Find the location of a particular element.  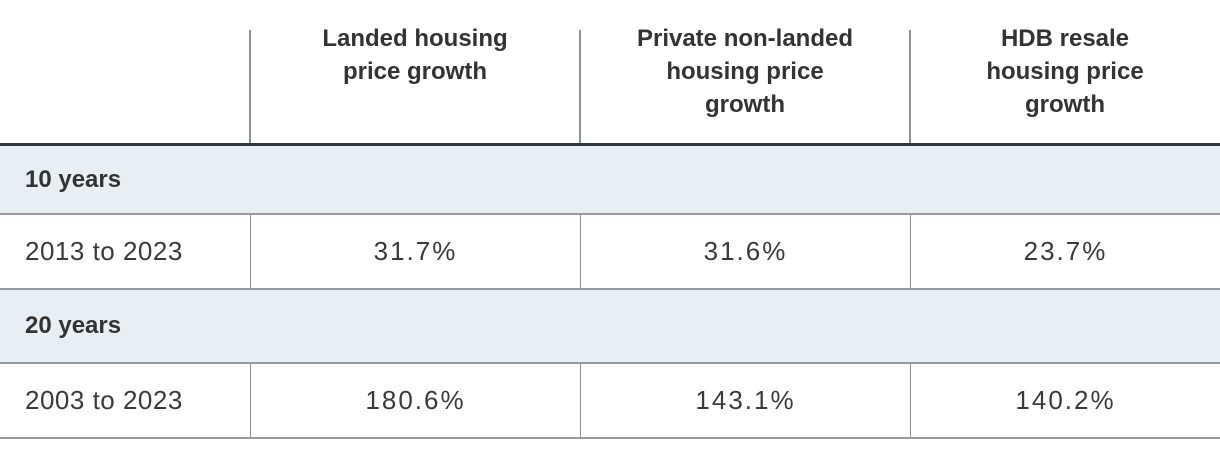

section-header-label: 10 years is located at coordinates (73, 179).